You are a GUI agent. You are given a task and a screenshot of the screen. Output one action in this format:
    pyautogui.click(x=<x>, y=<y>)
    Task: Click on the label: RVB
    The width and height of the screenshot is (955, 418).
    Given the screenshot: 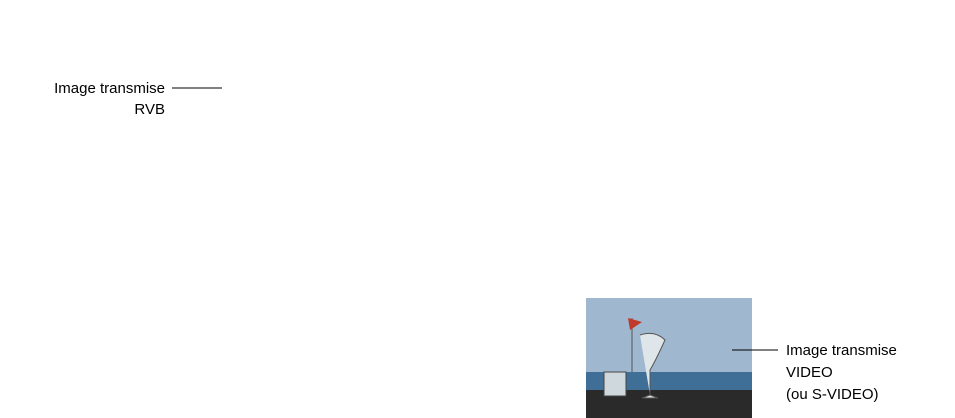 What is the action you would take?
    pyautogui.click(x=149, y=109)
    